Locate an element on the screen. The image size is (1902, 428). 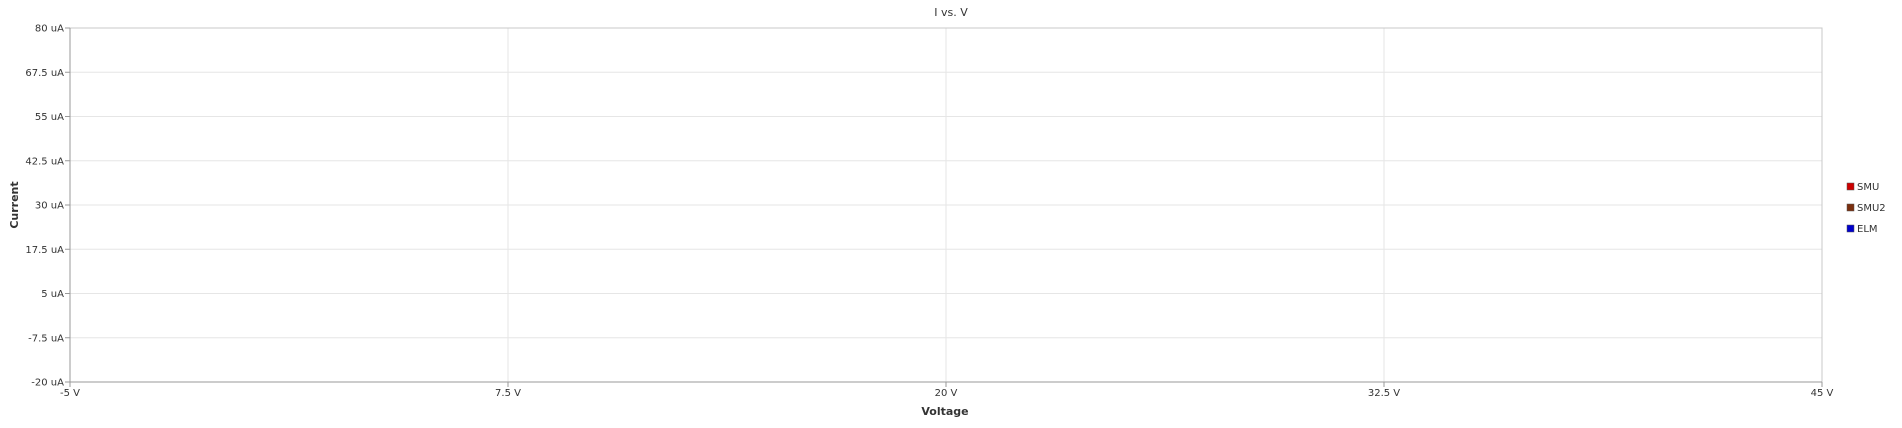
x-tick-label: 32.5 V is located at coordinates (1384, 393).